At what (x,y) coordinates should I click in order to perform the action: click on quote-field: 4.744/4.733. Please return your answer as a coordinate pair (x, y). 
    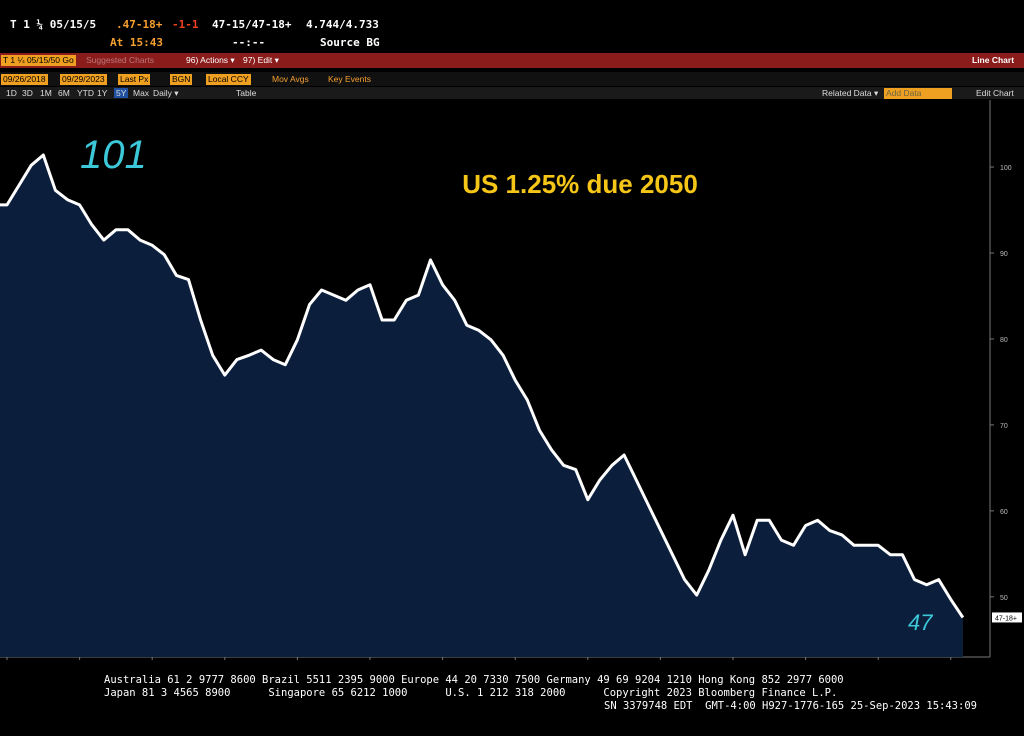
    Looking at the image, I should click on (342, 24).